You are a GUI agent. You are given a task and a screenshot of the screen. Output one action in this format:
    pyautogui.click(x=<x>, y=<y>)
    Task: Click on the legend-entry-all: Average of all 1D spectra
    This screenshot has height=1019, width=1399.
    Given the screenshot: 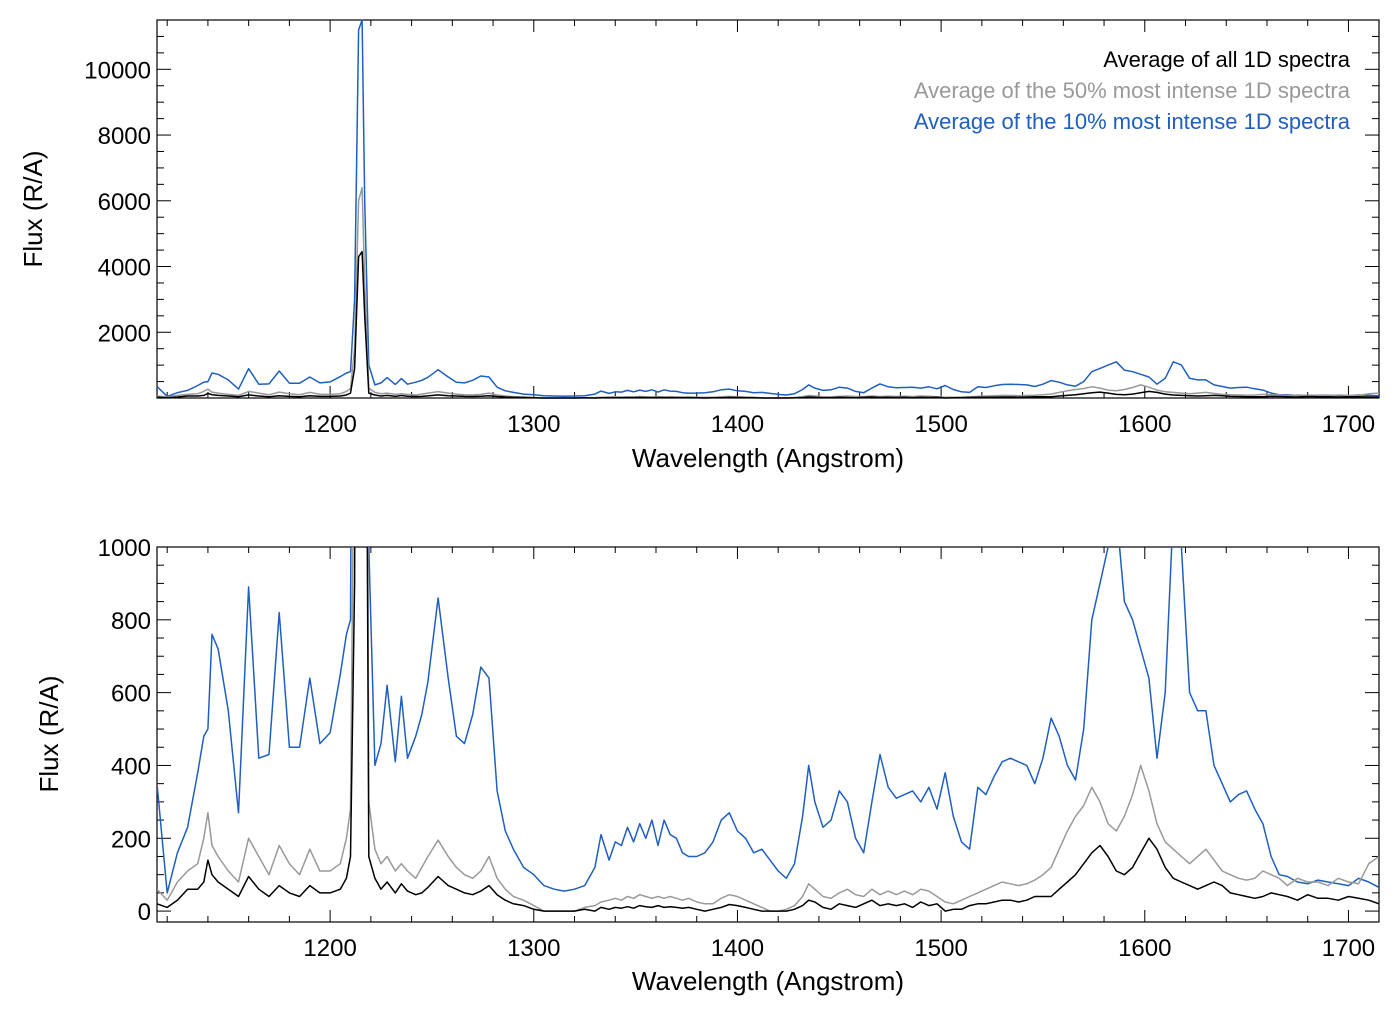 What is the action you would take?
    pyautogui.click(x=1226, y=59)
    